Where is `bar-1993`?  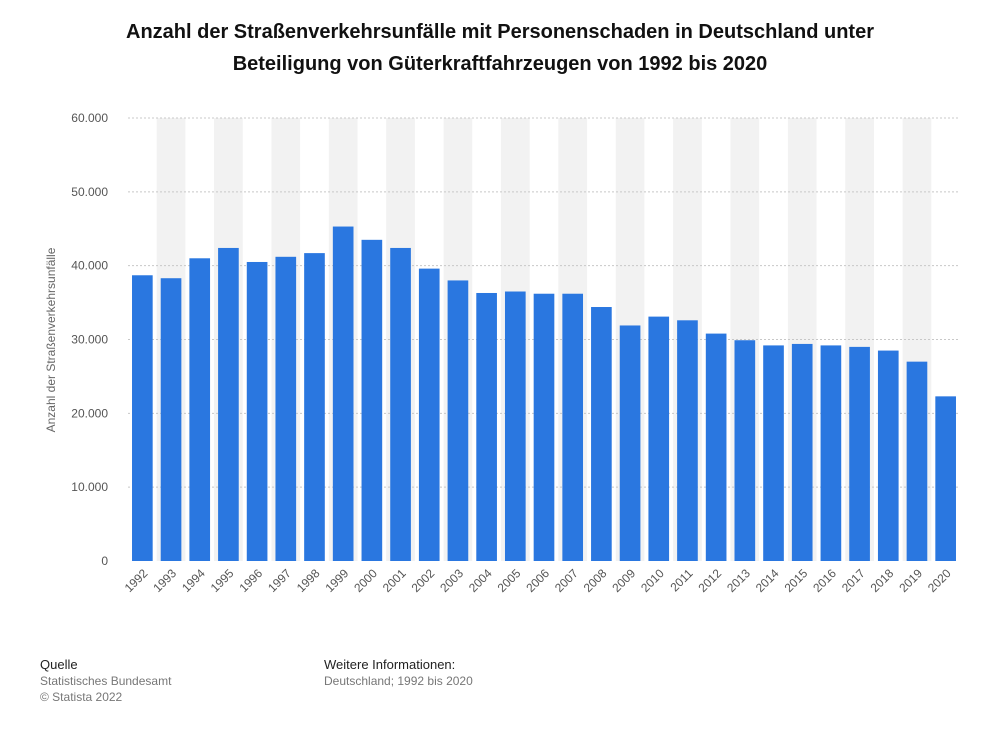
bar-1993 is located at coordinates (171, 419).